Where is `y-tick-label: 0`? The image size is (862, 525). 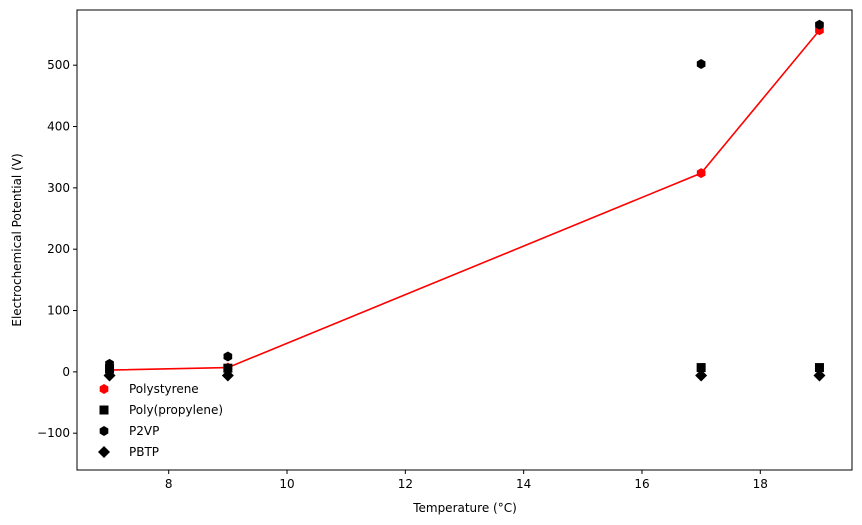
y-tick-label: 0 is located at coordinates (66, 372).